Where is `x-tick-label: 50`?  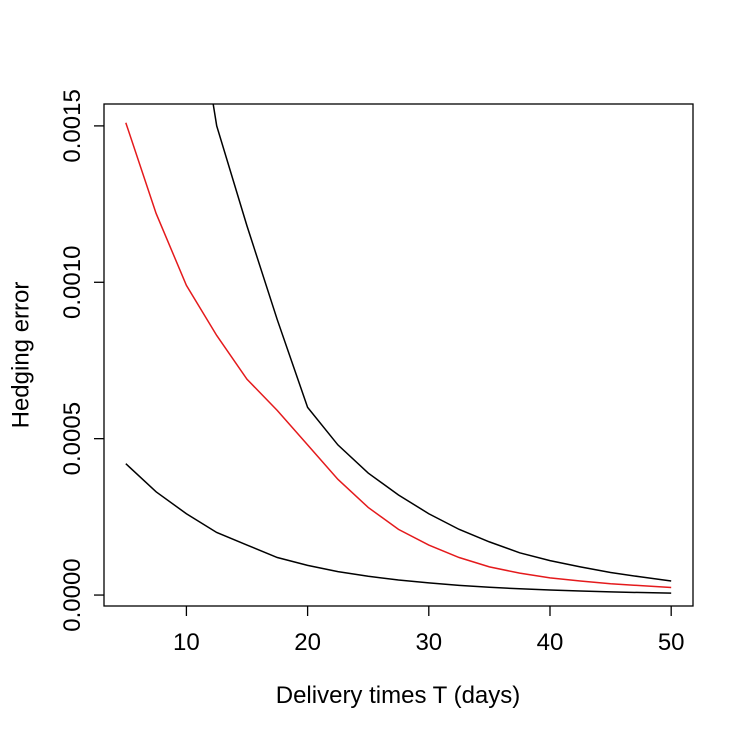
x-tick-label: 50 is located at coordinates (671, 642).